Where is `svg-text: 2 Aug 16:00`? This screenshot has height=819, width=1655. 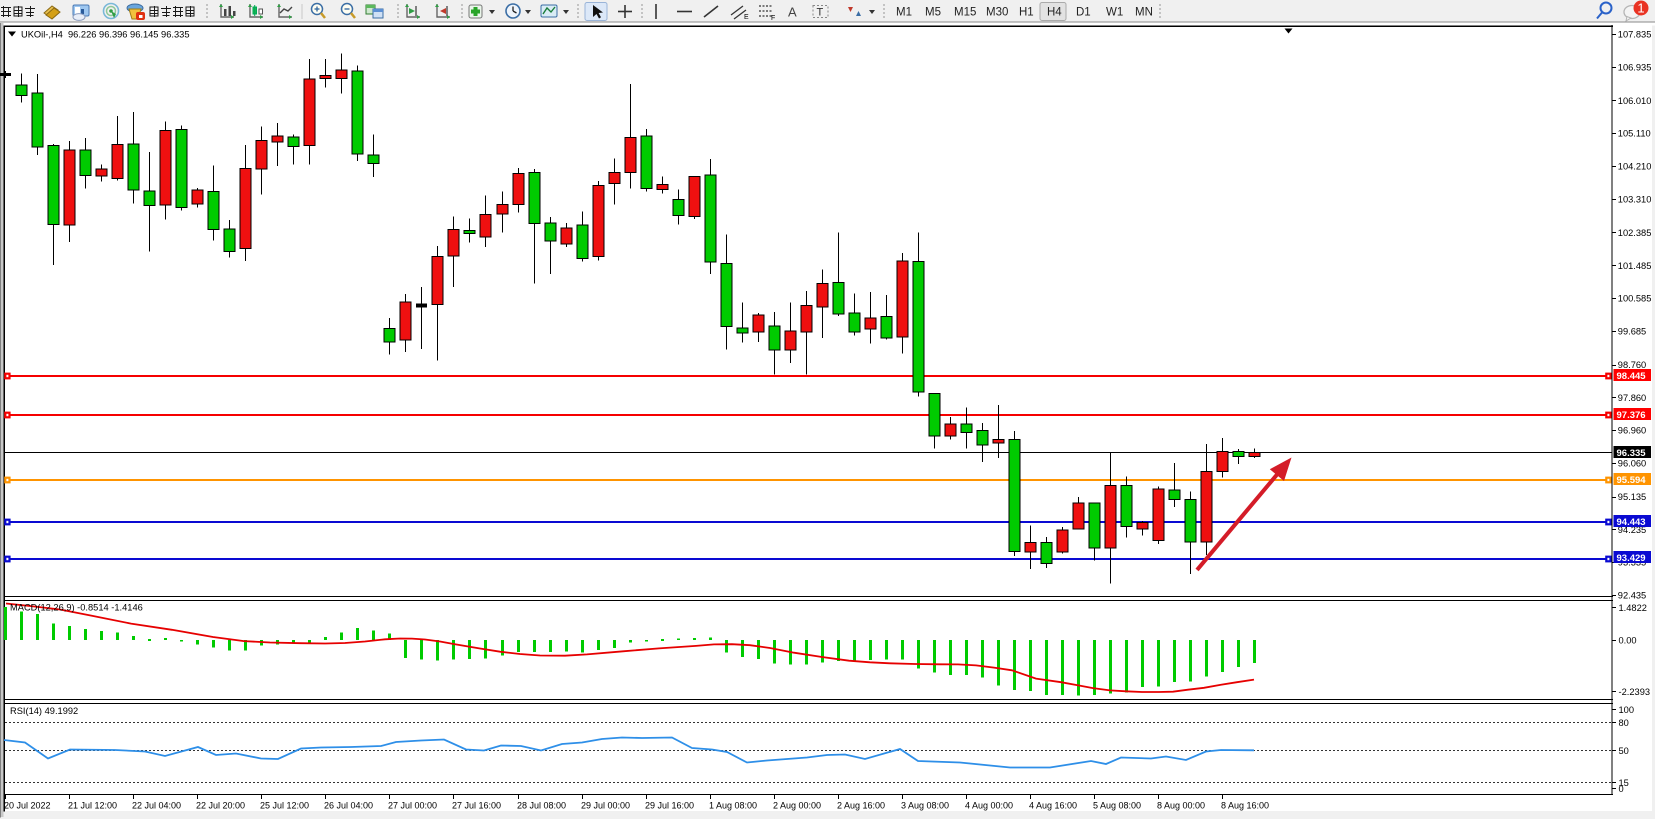
svg-text: 2 Aug 16:00 is located at coordinates (861, 806).